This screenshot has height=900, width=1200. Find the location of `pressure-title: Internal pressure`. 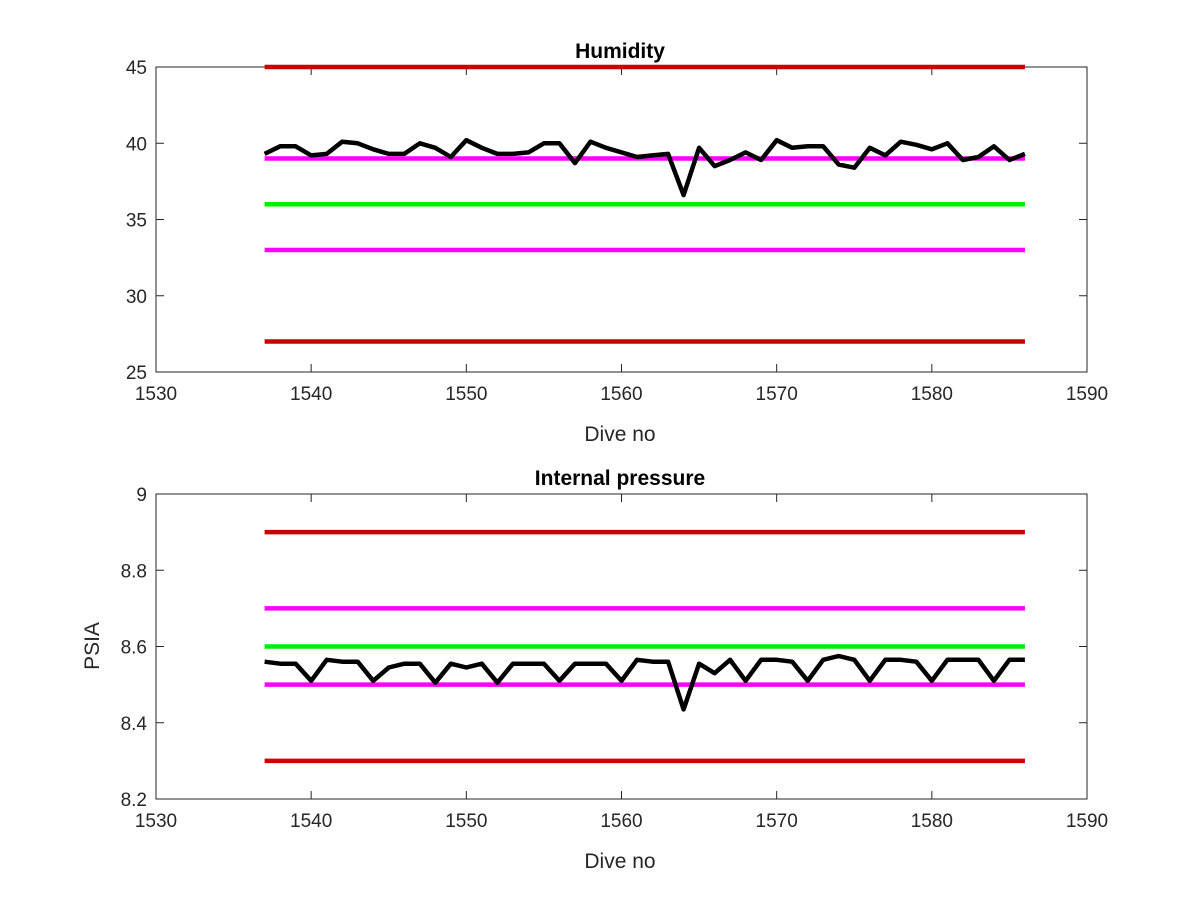

pressure-title: Internal pressure is located at coordinates (620, 478).